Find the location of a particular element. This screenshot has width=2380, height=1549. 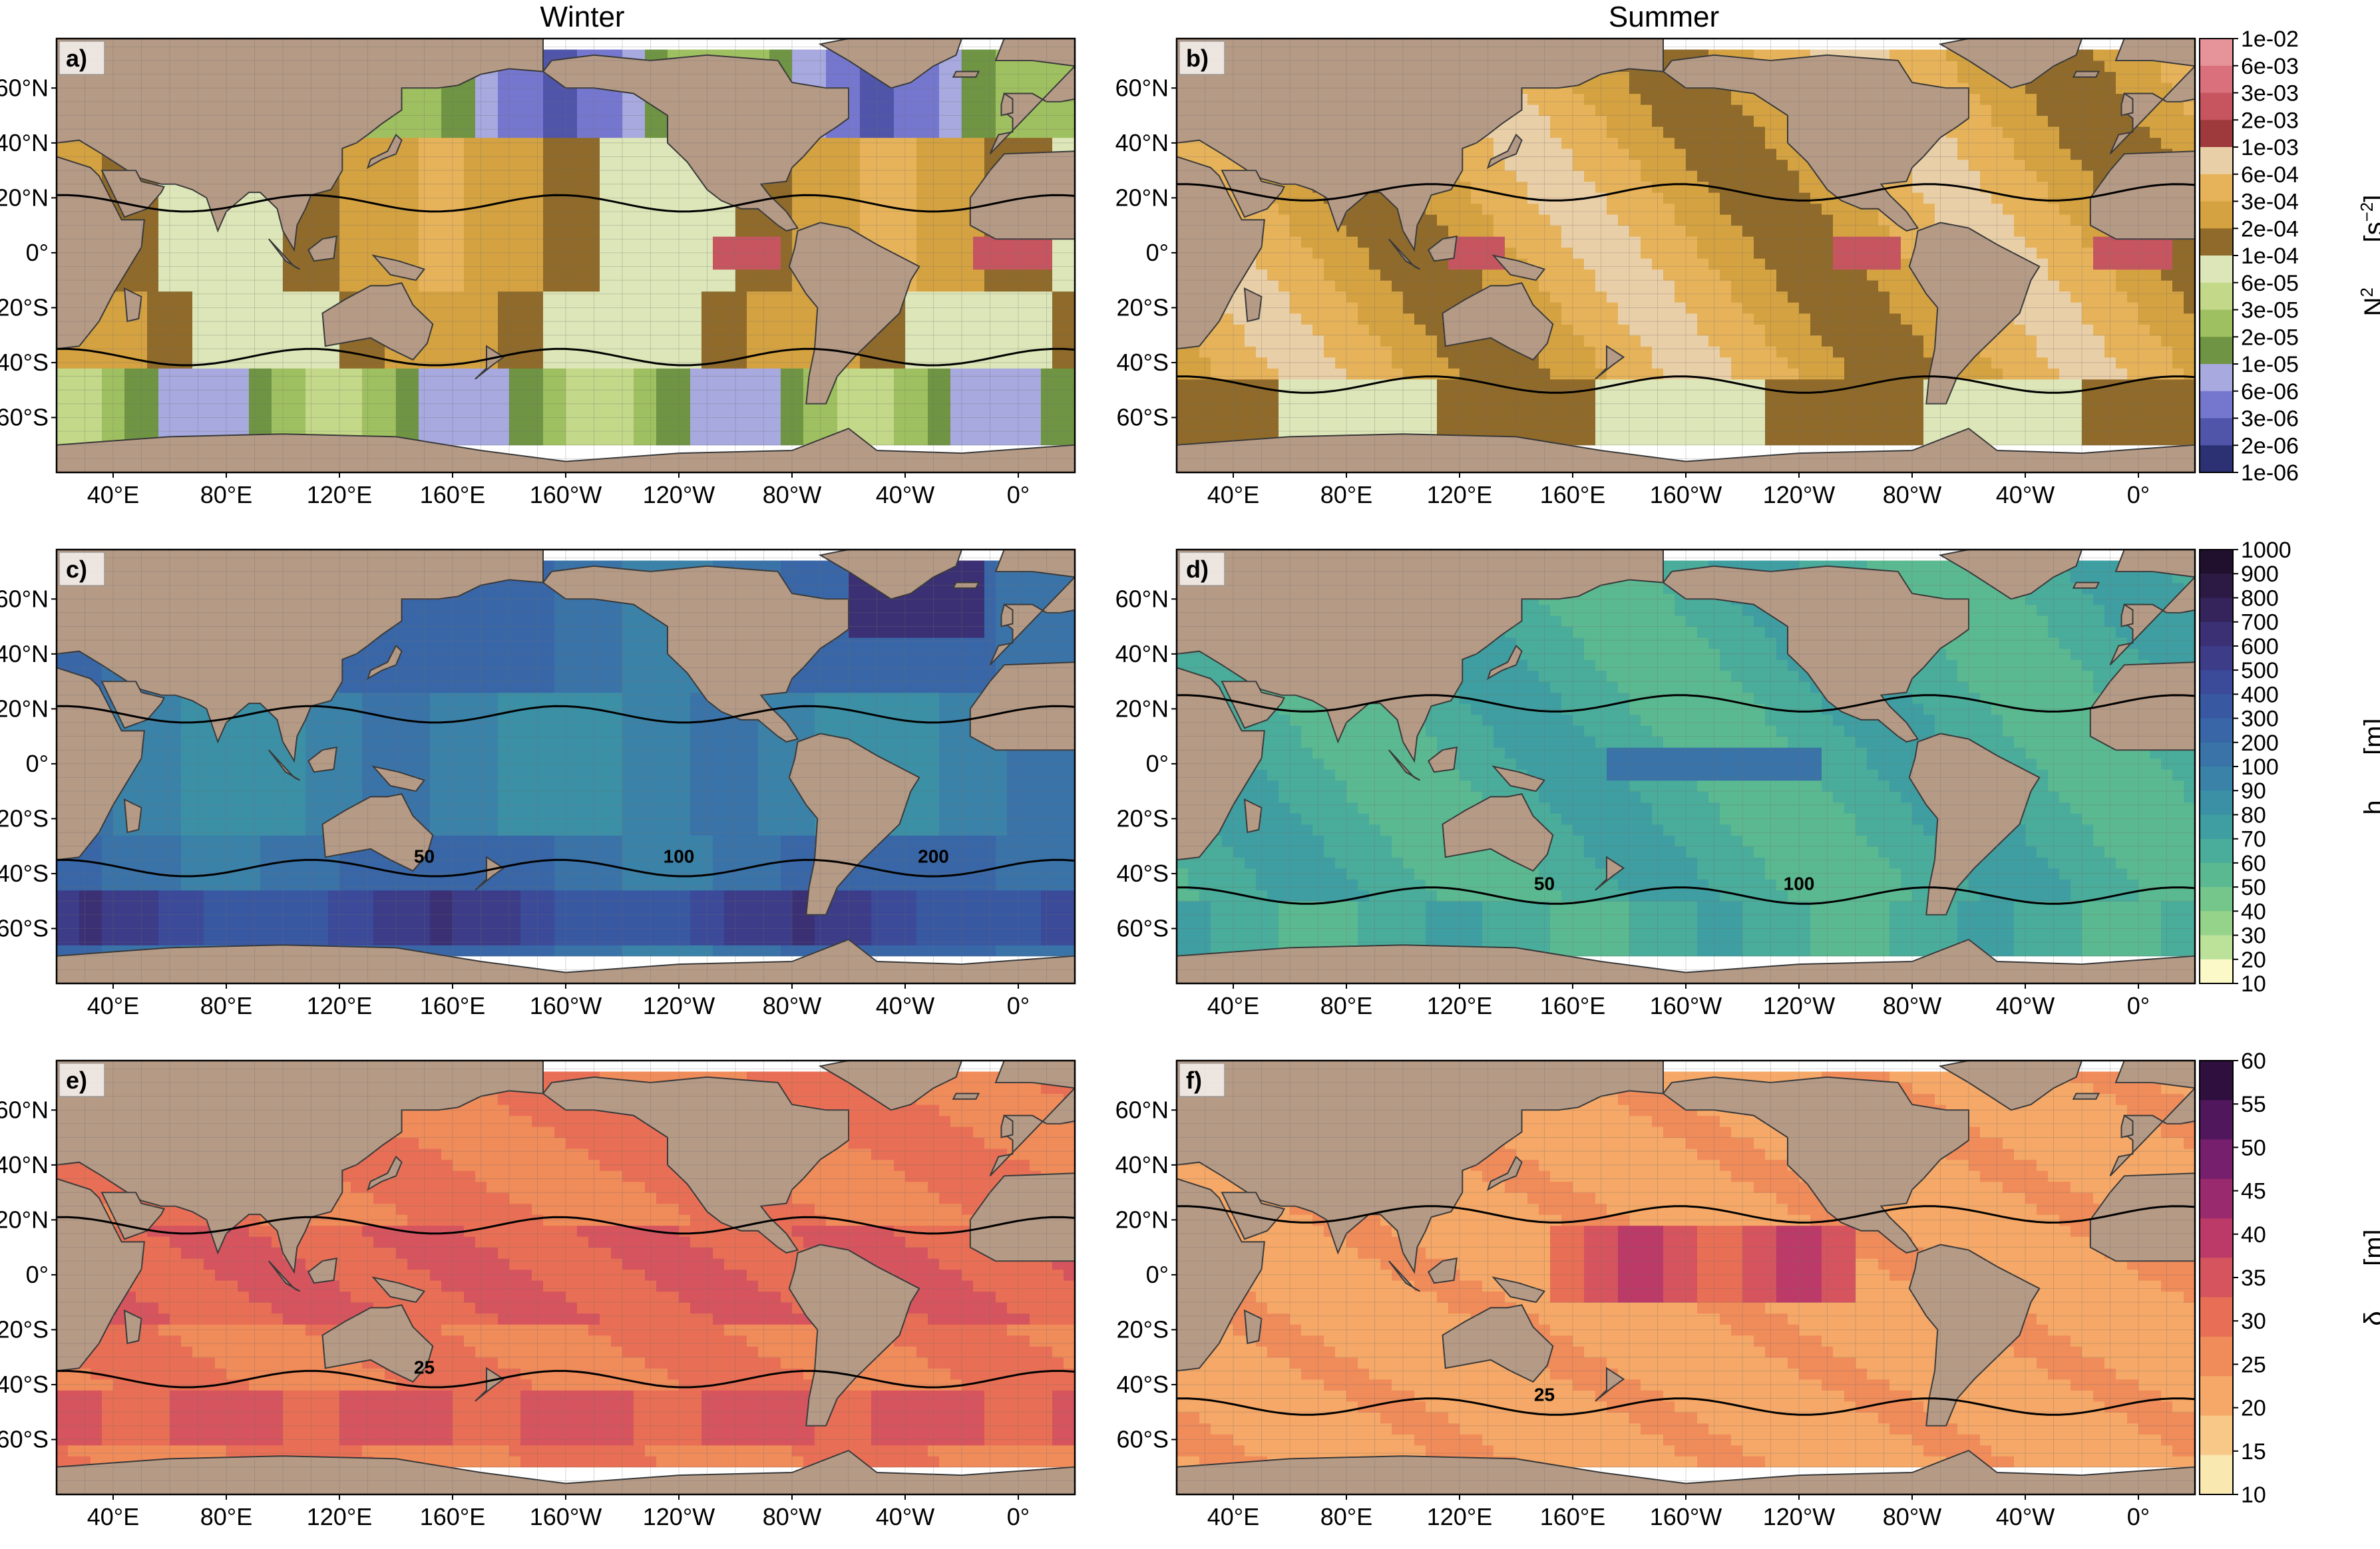

land is located at coordinates (566, 255).